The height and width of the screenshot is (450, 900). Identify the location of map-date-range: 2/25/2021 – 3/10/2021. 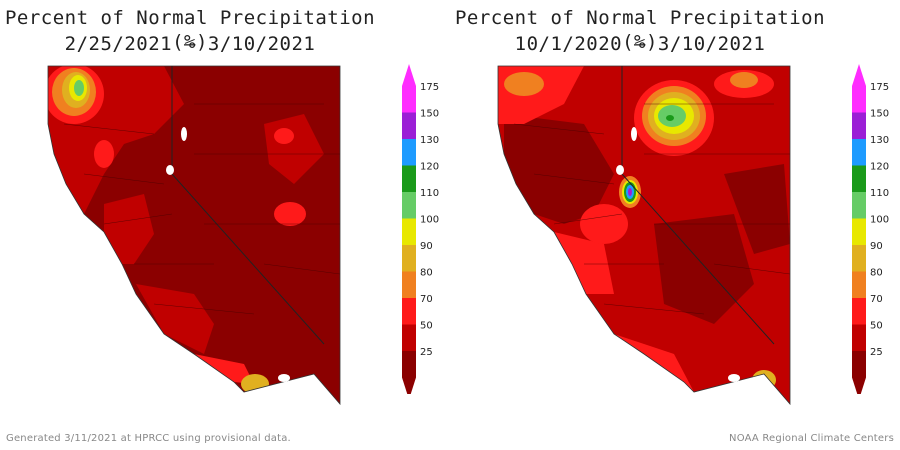
(190, 44).